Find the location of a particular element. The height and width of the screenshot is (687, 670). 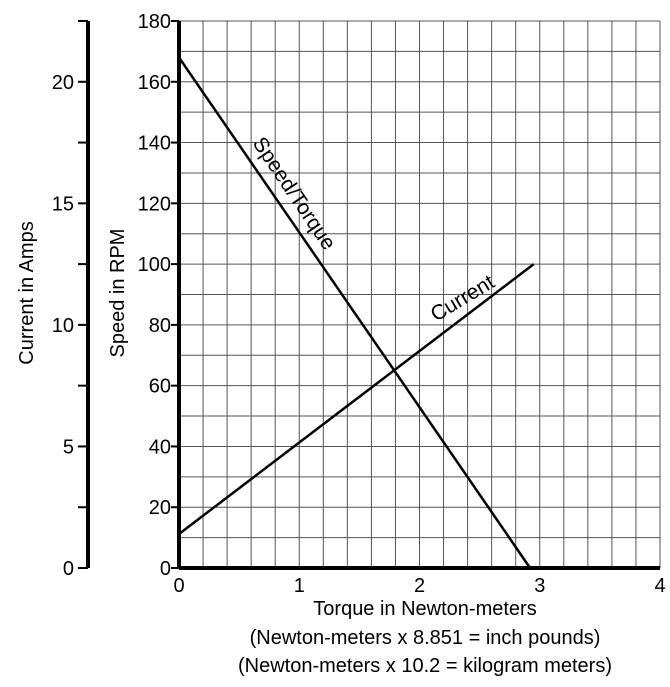

y-axis-label-current: Current in Amps is located at coordinates (27, 292).